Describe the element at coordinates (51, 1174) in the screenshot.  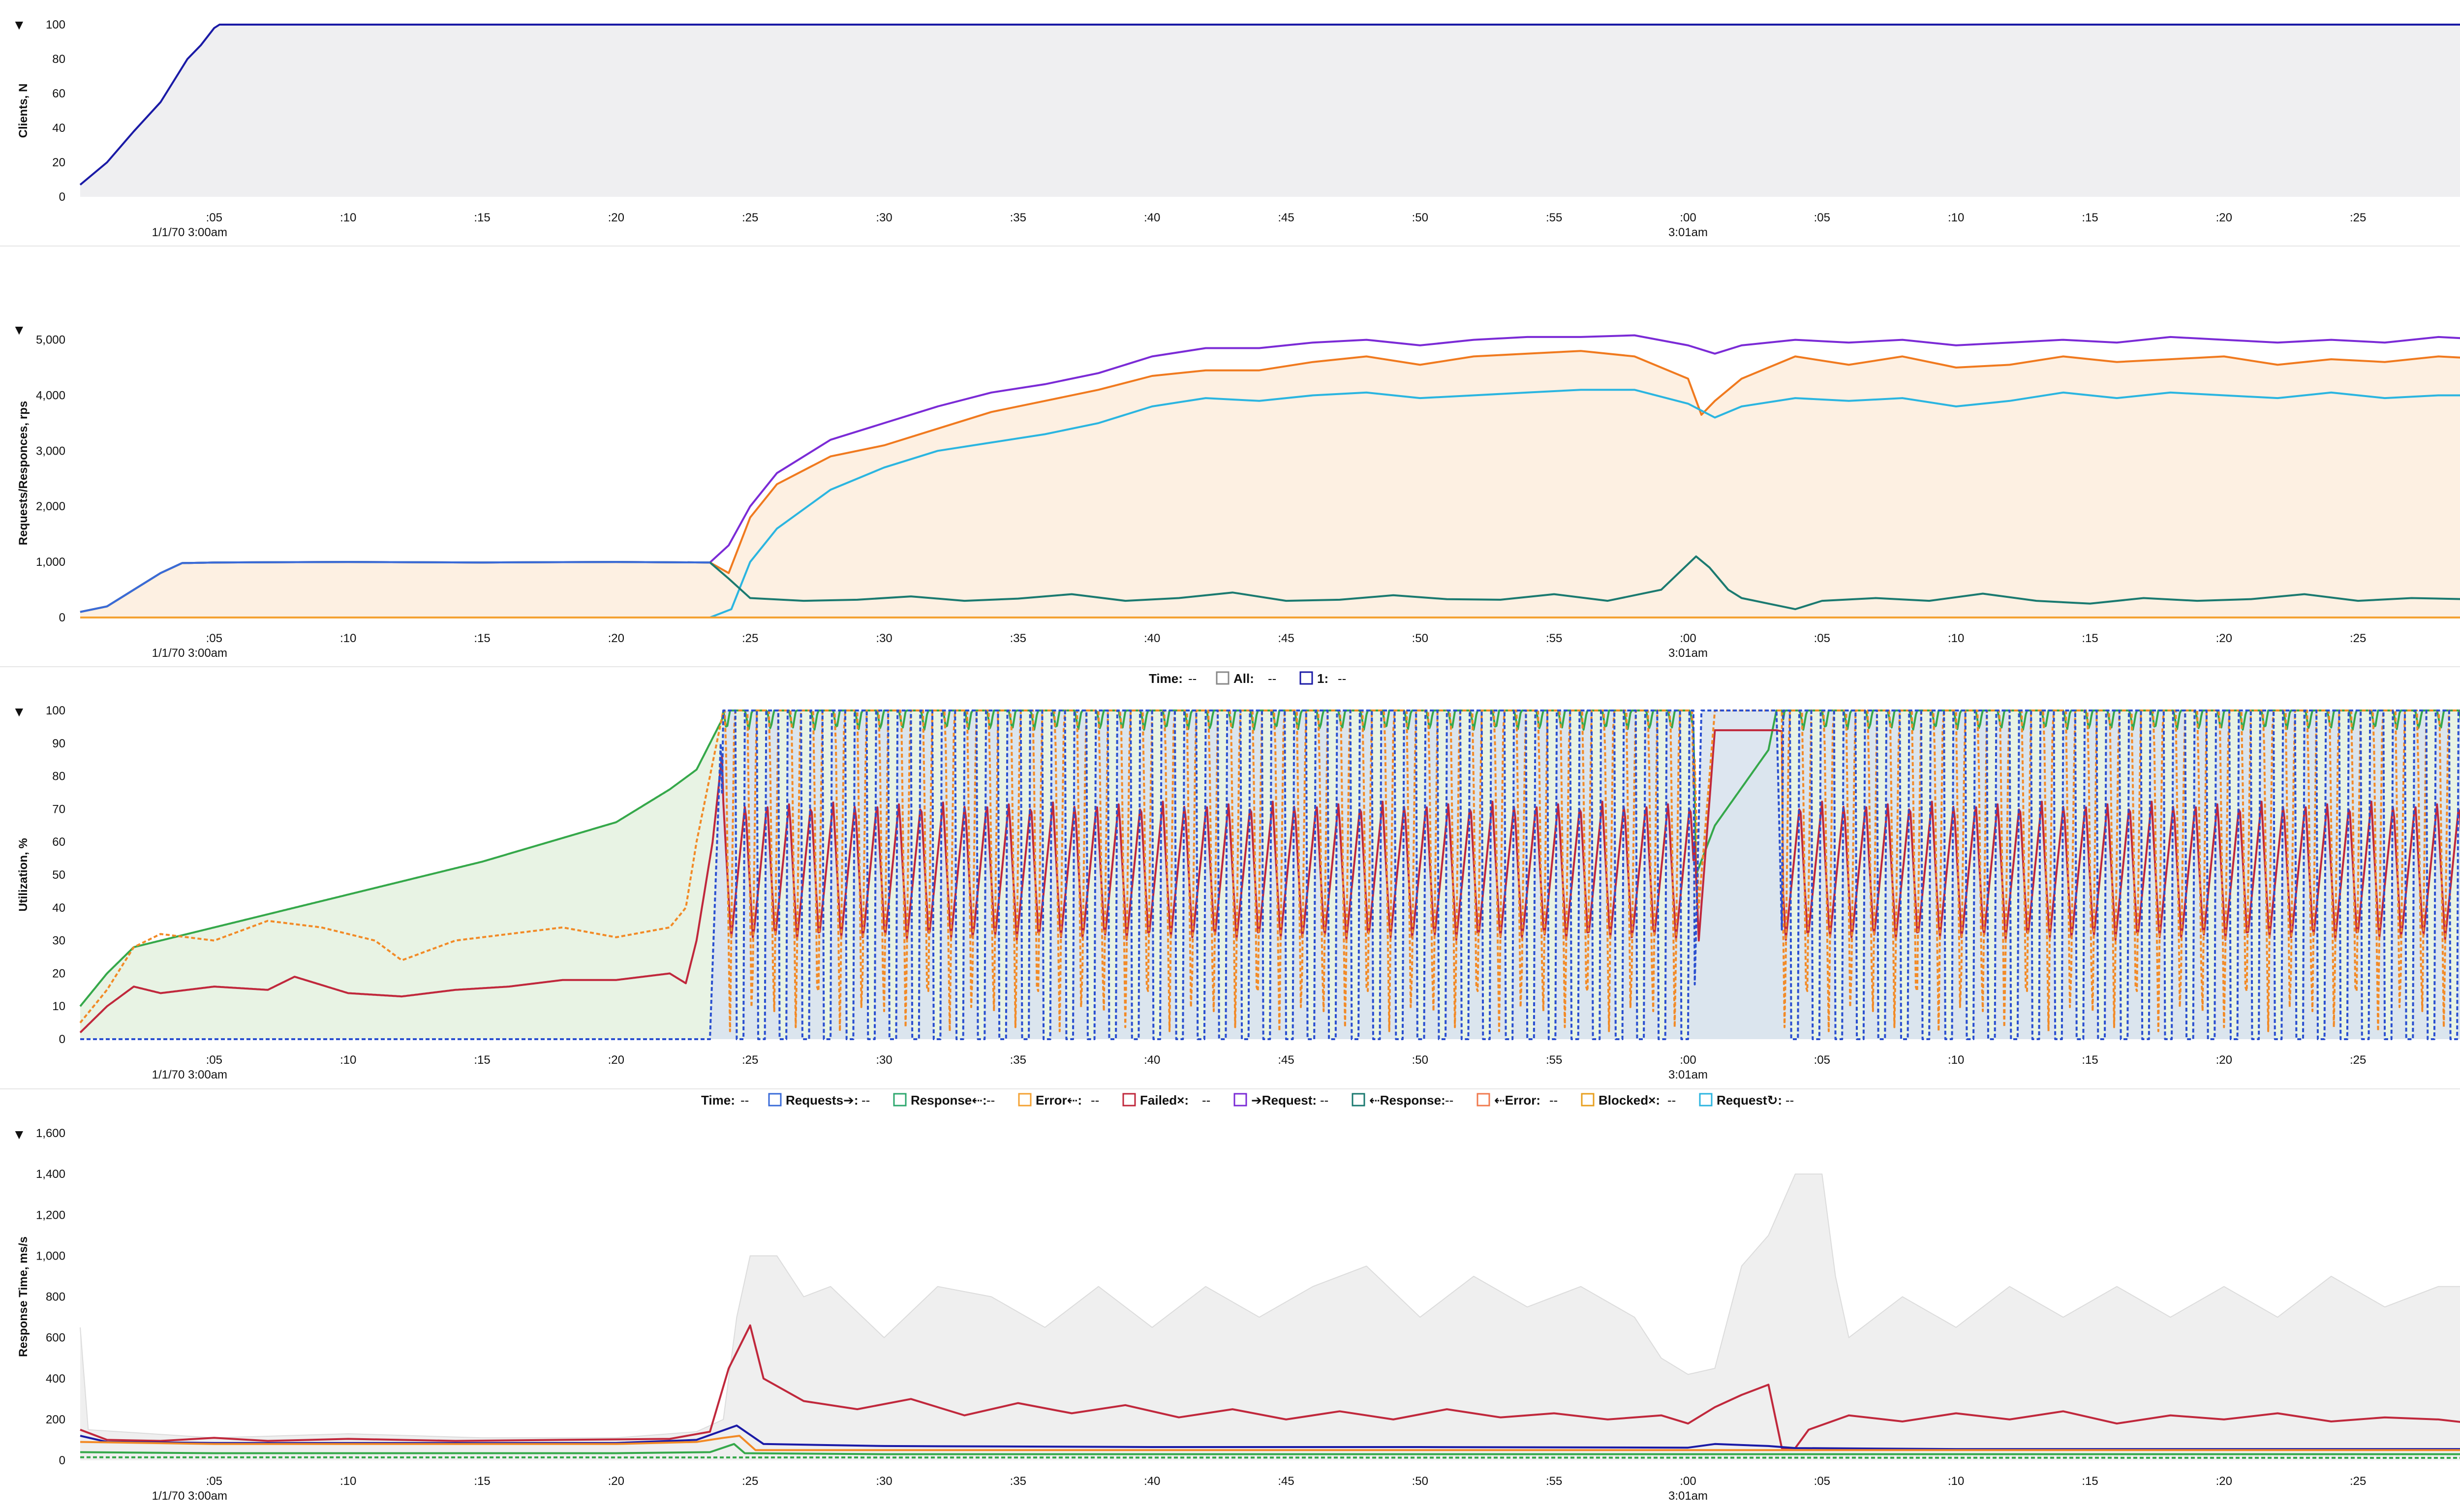
I see `y-tick-label: 1,400` at that location.